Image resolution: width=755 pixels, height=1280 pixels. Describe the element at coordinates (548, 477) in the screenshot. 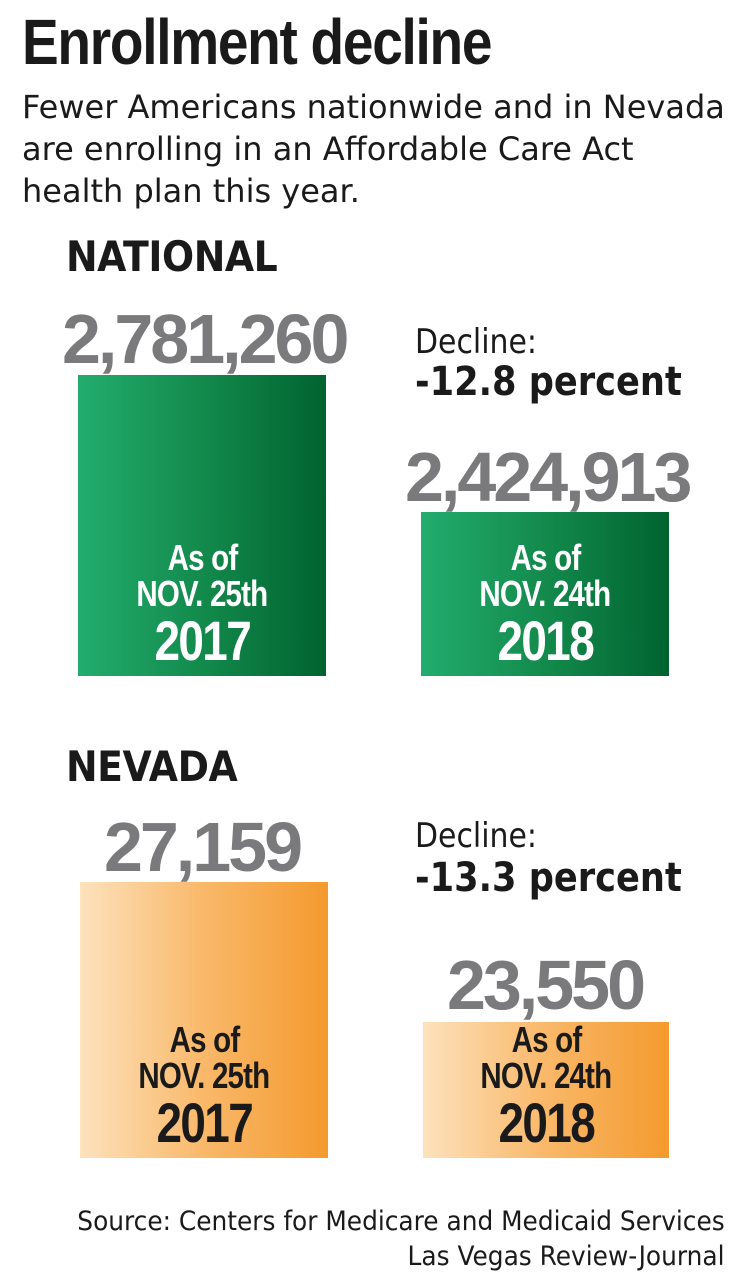

I see `value-label-national-2018: 2,424,913` at that location.